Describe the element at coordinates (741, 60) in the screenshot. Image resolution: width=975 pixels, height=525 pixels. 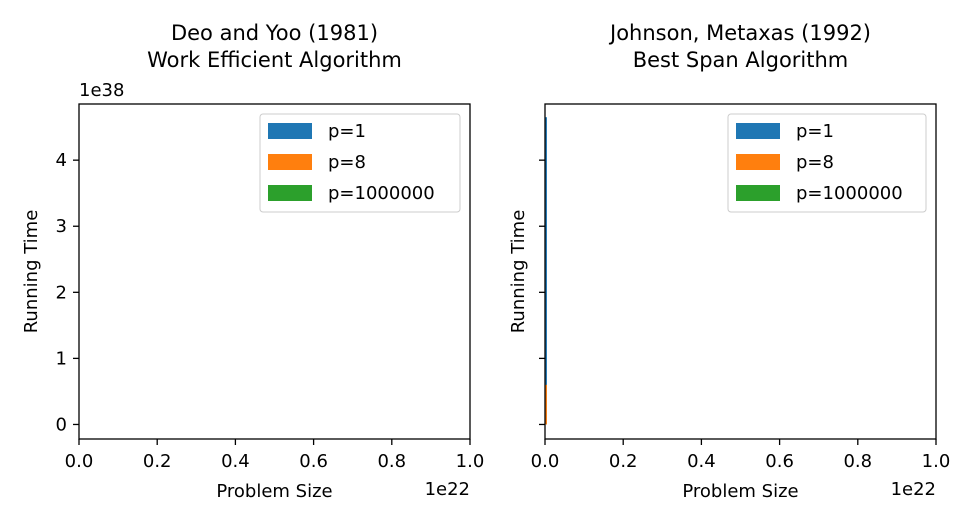
I see `chart-title-line: Best Span Algorithm` at that location.